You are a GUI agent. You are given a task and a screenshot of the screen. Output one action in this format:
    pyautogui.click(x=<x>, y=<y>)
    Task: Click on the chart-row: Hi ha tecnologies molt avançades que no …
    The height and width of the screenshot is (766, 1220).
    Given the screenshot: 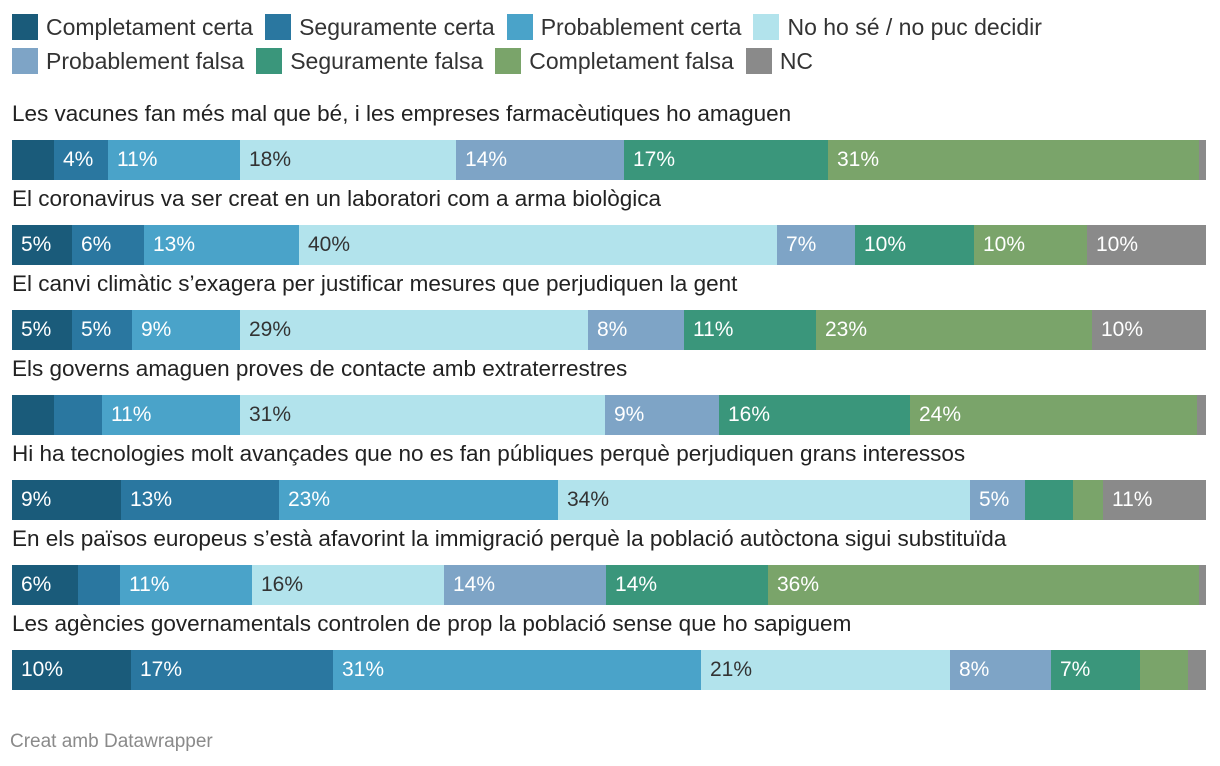 What is the action you would take?
    pyautogui.click(x=610, y=477)
    